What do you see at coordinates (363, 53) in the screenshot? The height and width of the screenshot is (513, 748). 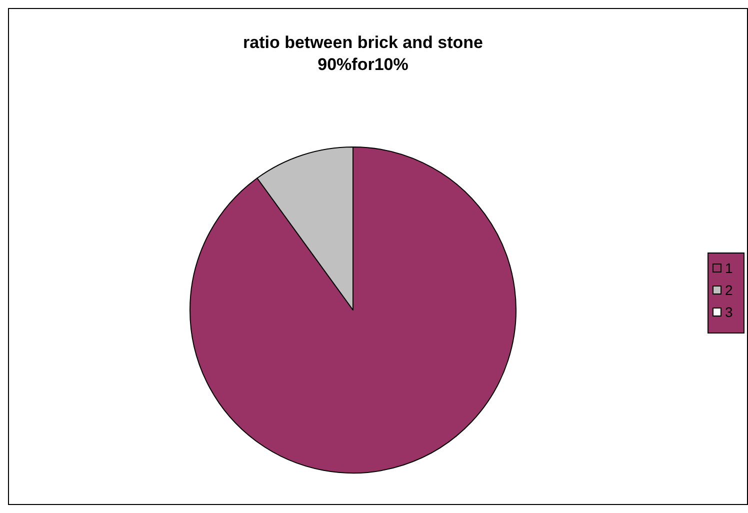 I see `chart-title: ratio between brick and stone 90%for10%` at bounding box center [363, 53].